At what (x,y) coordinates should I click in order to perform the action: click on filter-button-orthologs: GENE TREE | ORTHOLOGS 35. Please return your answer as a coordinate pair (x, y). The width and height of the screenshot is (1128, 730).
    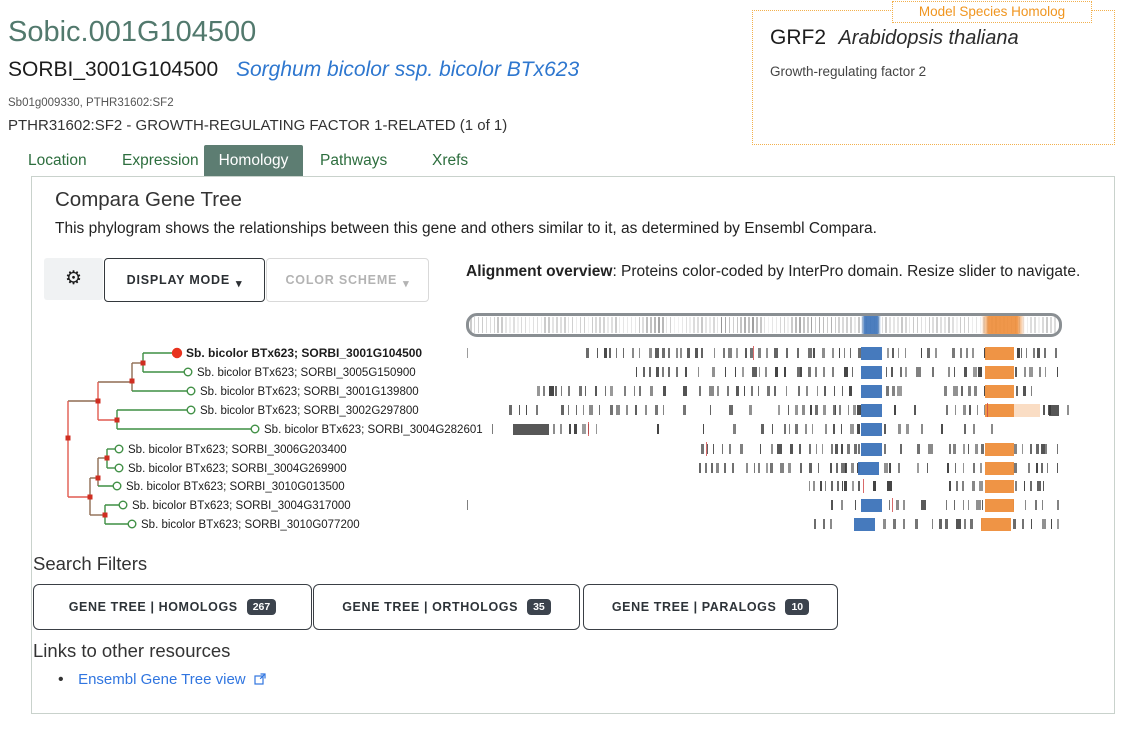
    Looking at the image, I should click on (446, 607).